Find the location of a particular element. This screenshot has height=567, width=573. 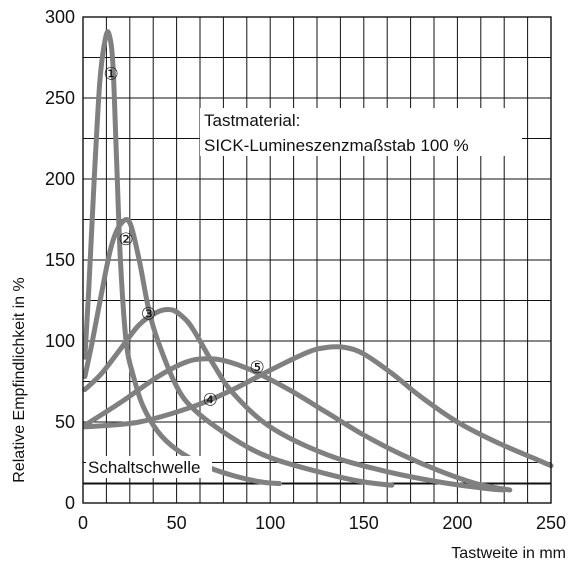

y-axis-title: Relative Empfindlichkeit in % is located at coordinates (19, 379).